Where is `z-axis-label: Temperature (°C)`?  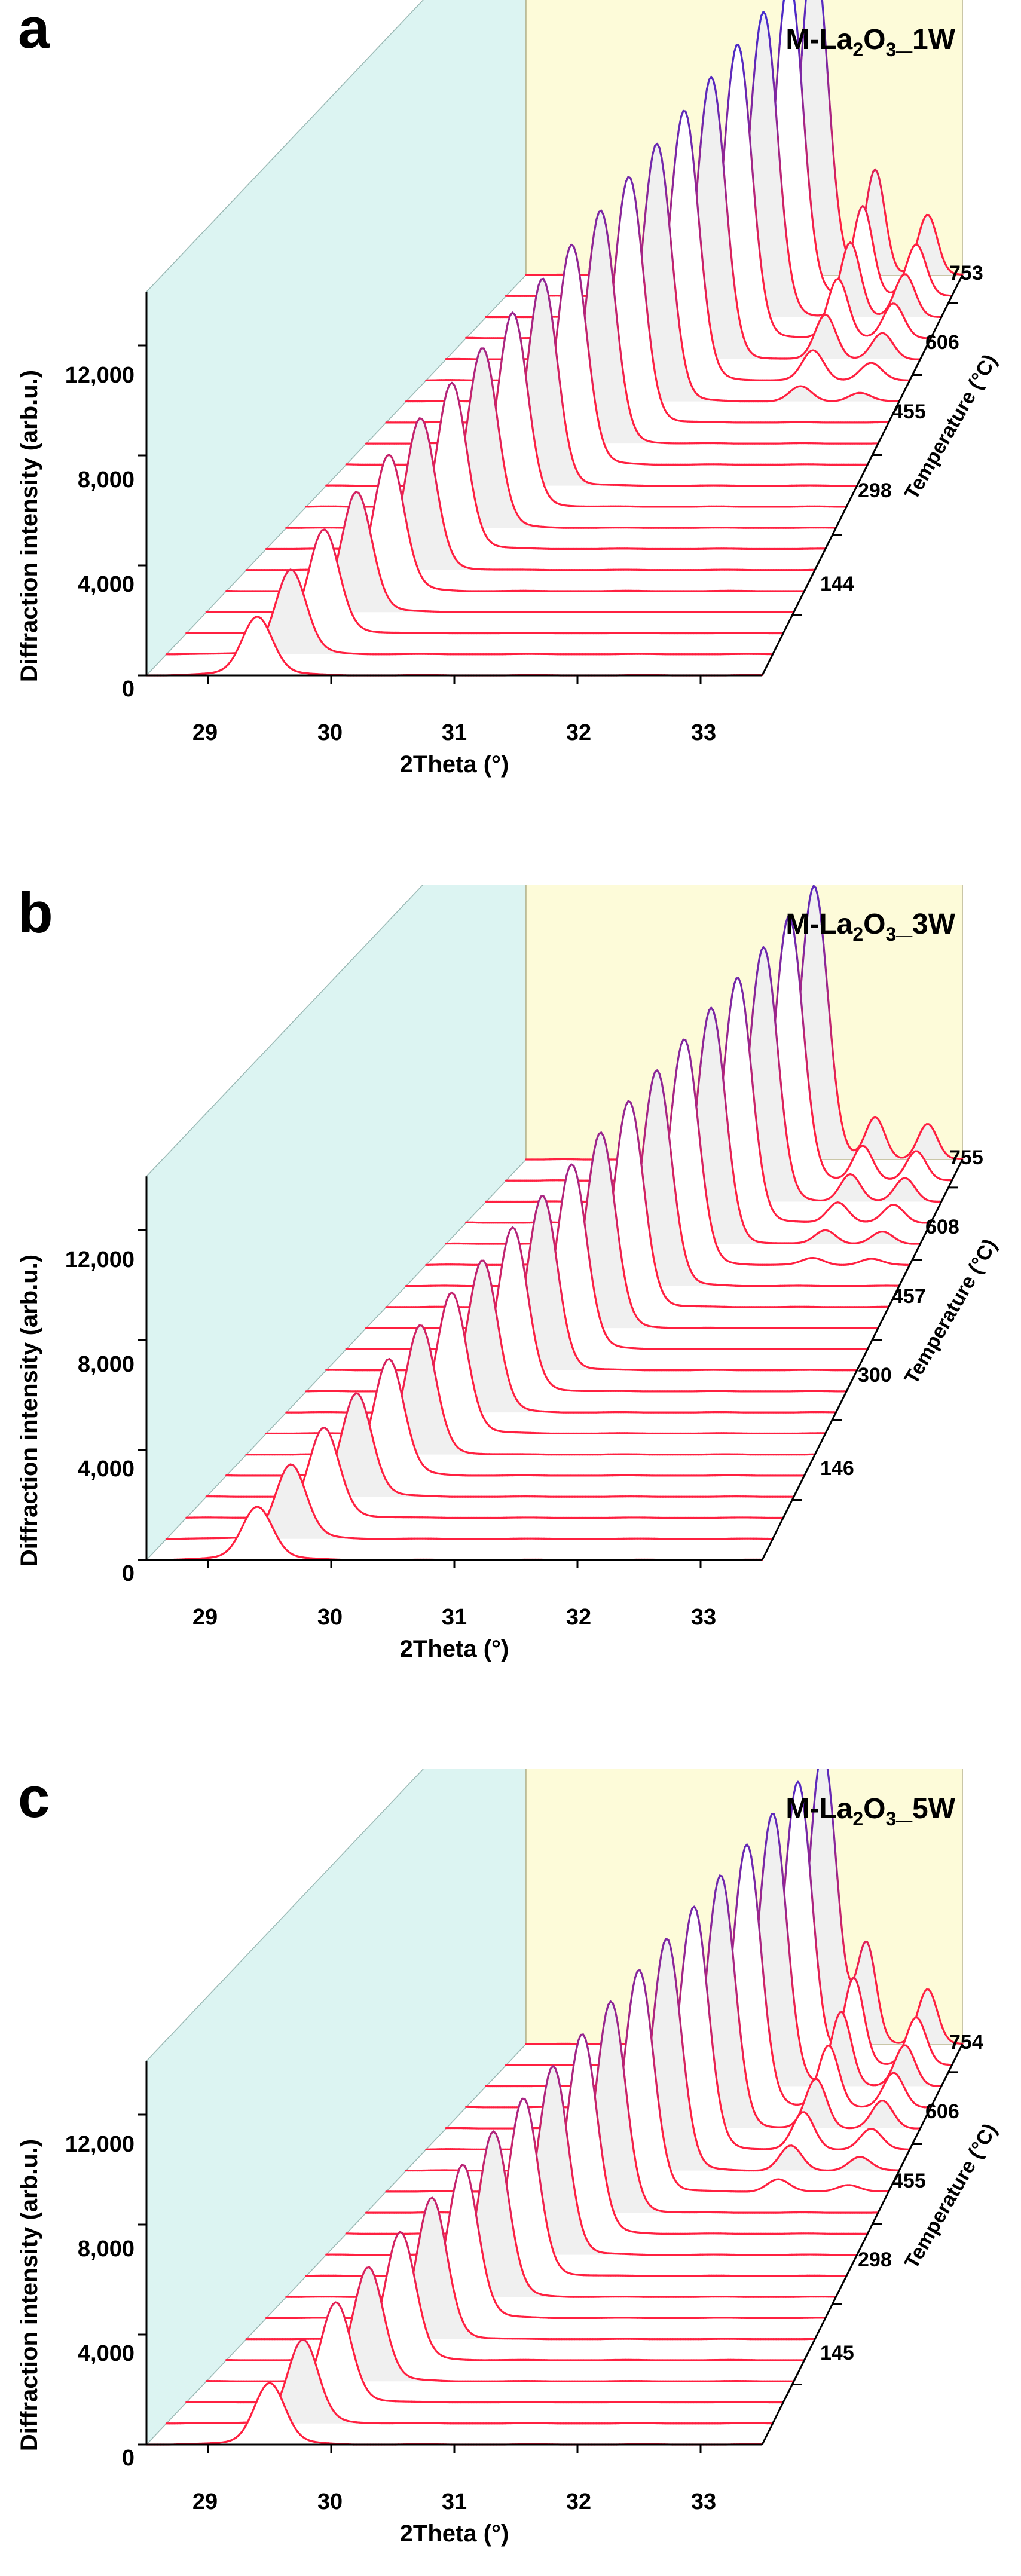
z-axis-label: Temperature (°C) is located at coordinates (951, 426).